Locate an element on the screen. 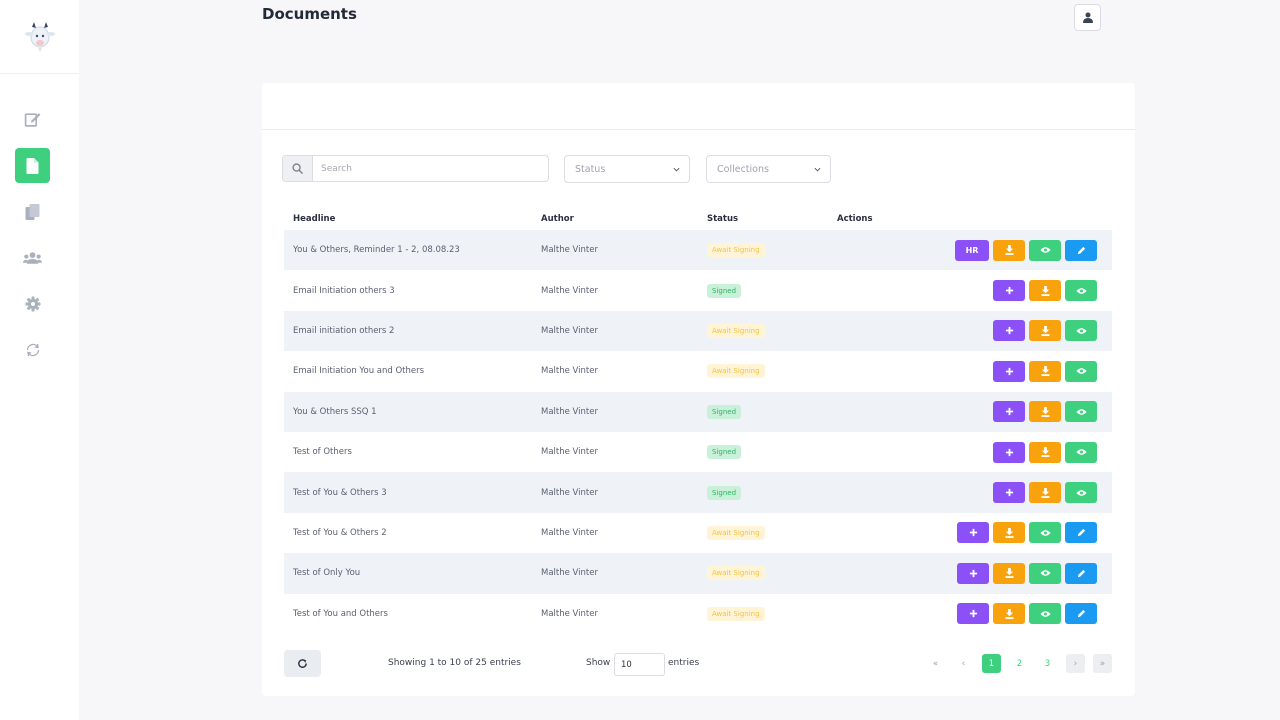  column-header-author: Author is located at coordinates (557, 218).